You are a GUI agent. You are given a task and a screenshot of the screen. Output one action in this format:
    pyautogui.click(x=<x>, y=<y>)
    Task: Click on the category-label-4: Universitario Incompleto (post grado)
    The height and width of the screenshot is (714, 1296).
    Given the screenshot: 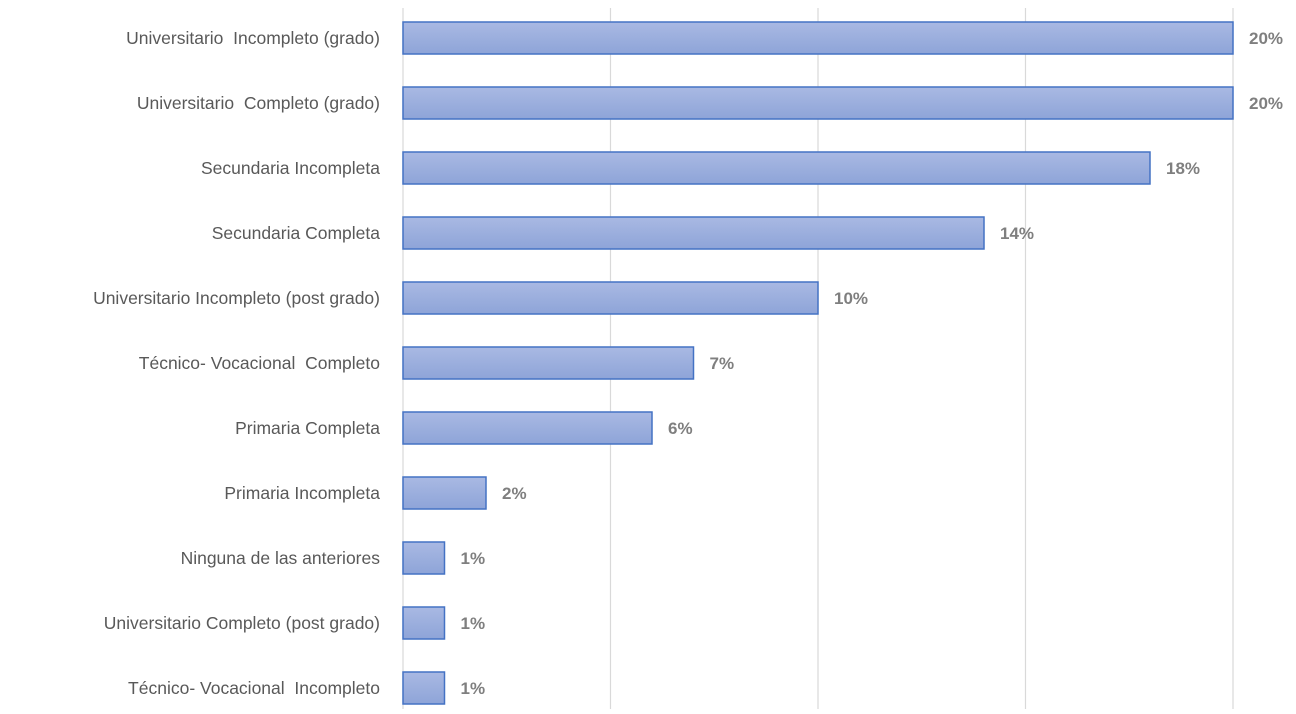 What is the action you would take?
    pyautogui.click(x=236, y=298)
    